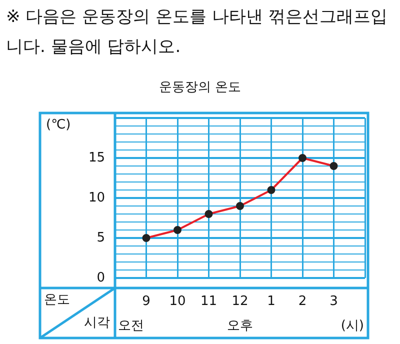 This screenshot has height=344, width=400. What do you see at coordinates (240, 326) in the screenshot?
I see `text: 오후` at bounding box center [240, 326].